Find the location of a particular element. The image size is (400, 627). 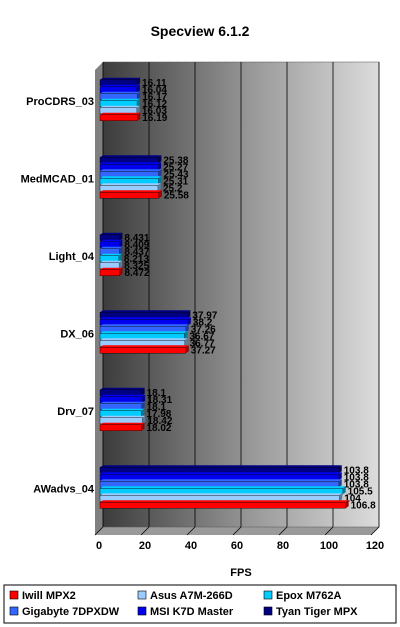

data-label: 103.8 is located at coordinates (356, 470).